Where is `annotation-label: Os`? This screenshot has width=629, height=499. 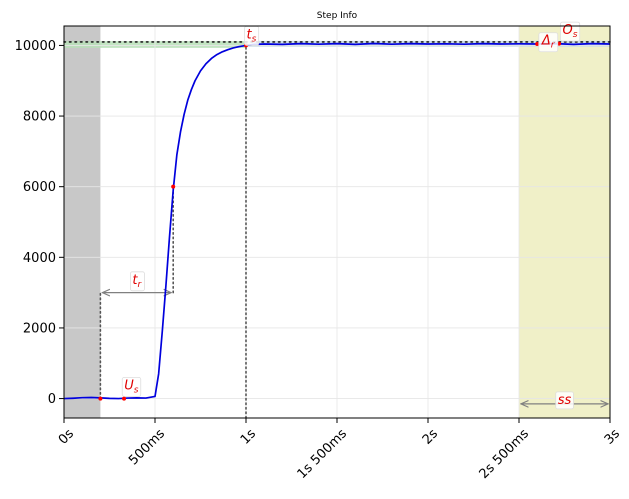
annotation-label: Os is located at coordinates (570, 31).